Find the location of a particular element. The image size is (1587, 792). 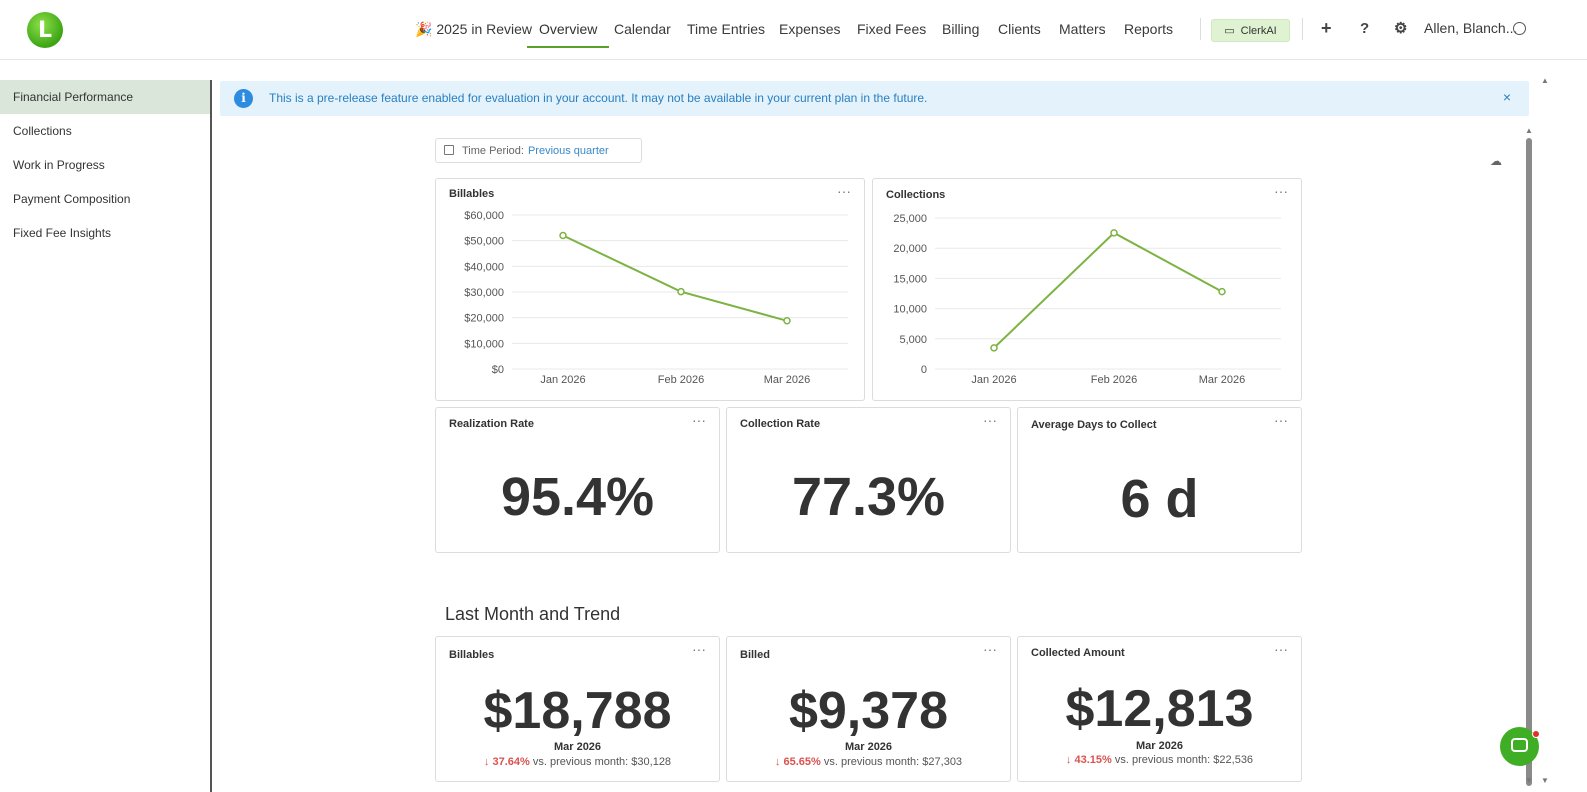

sidebar-item-financial-performance: Financial Performance is located at coordinates (105, 97).